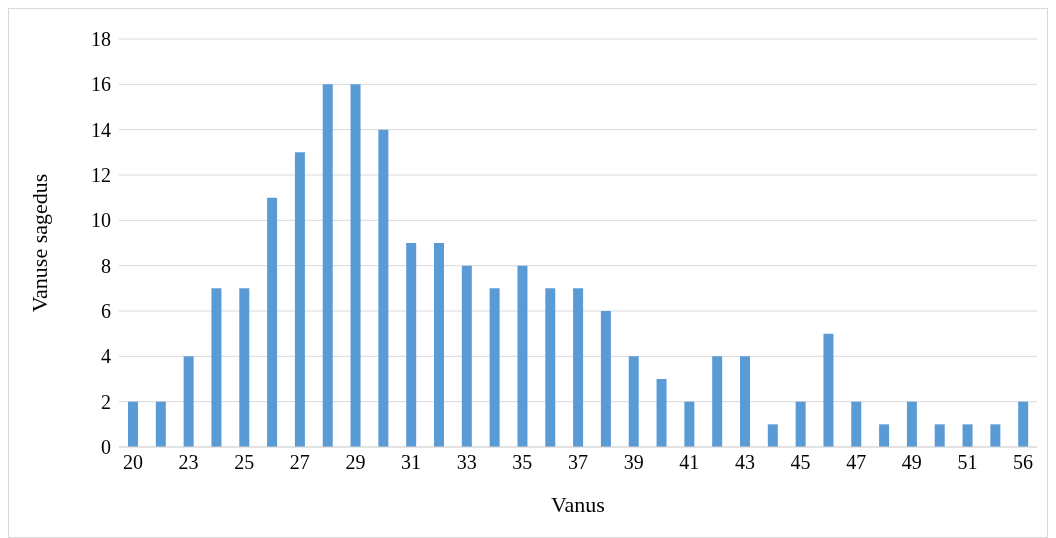 The height and width of the screenshot is (538, 1056). I want to click on x-axis-title: Vanus, so click(578, 504).